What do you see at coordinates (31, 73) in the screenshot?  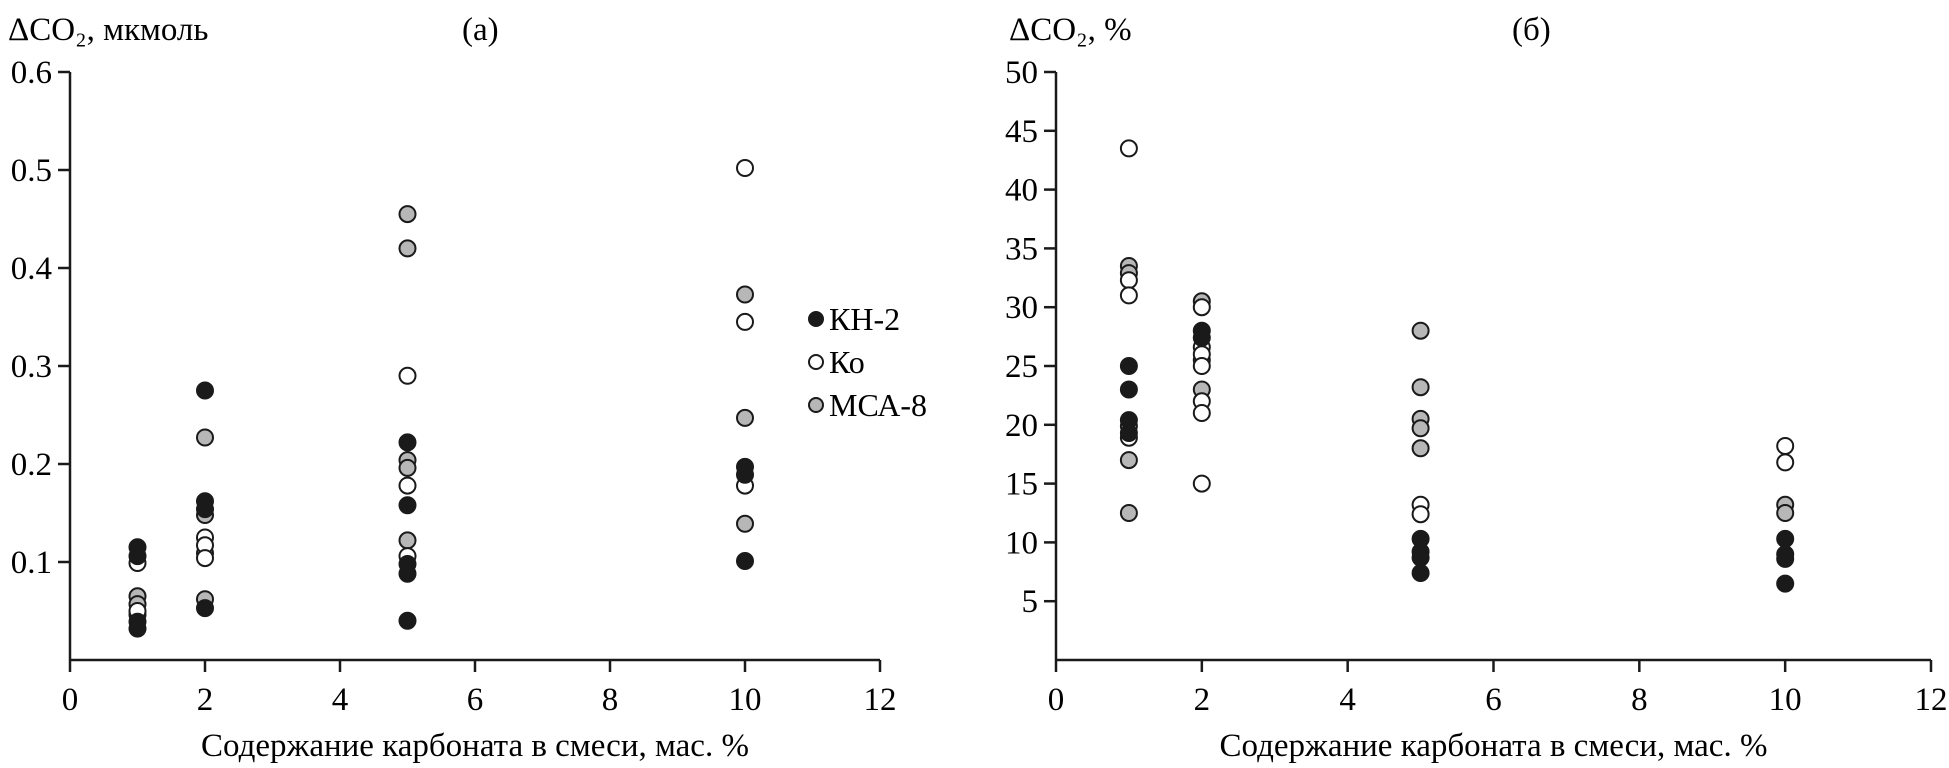 I see `y-tick-label: 0.6` at bounding box center [31, 73].